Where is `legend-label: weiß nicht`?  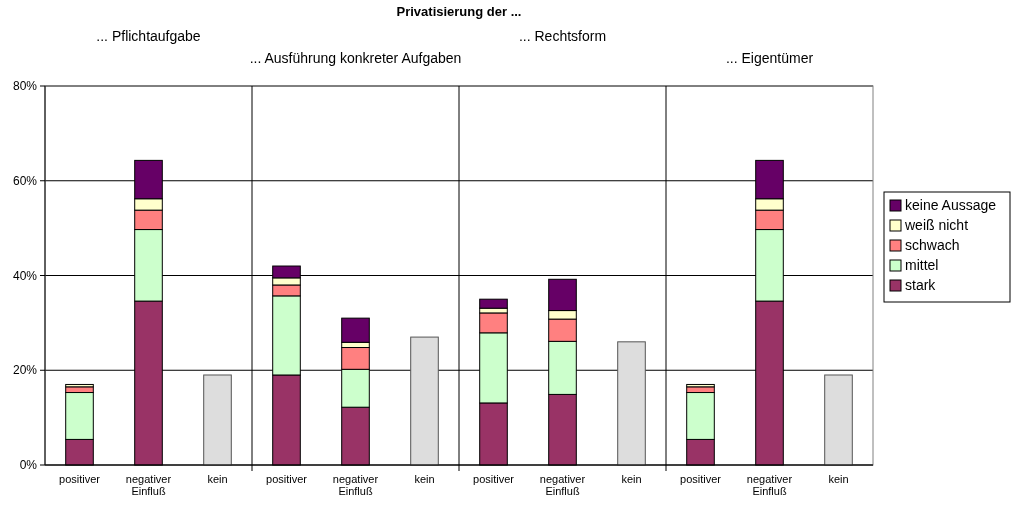
legend-label: weiß nicht is located at coordinates (936, 225).